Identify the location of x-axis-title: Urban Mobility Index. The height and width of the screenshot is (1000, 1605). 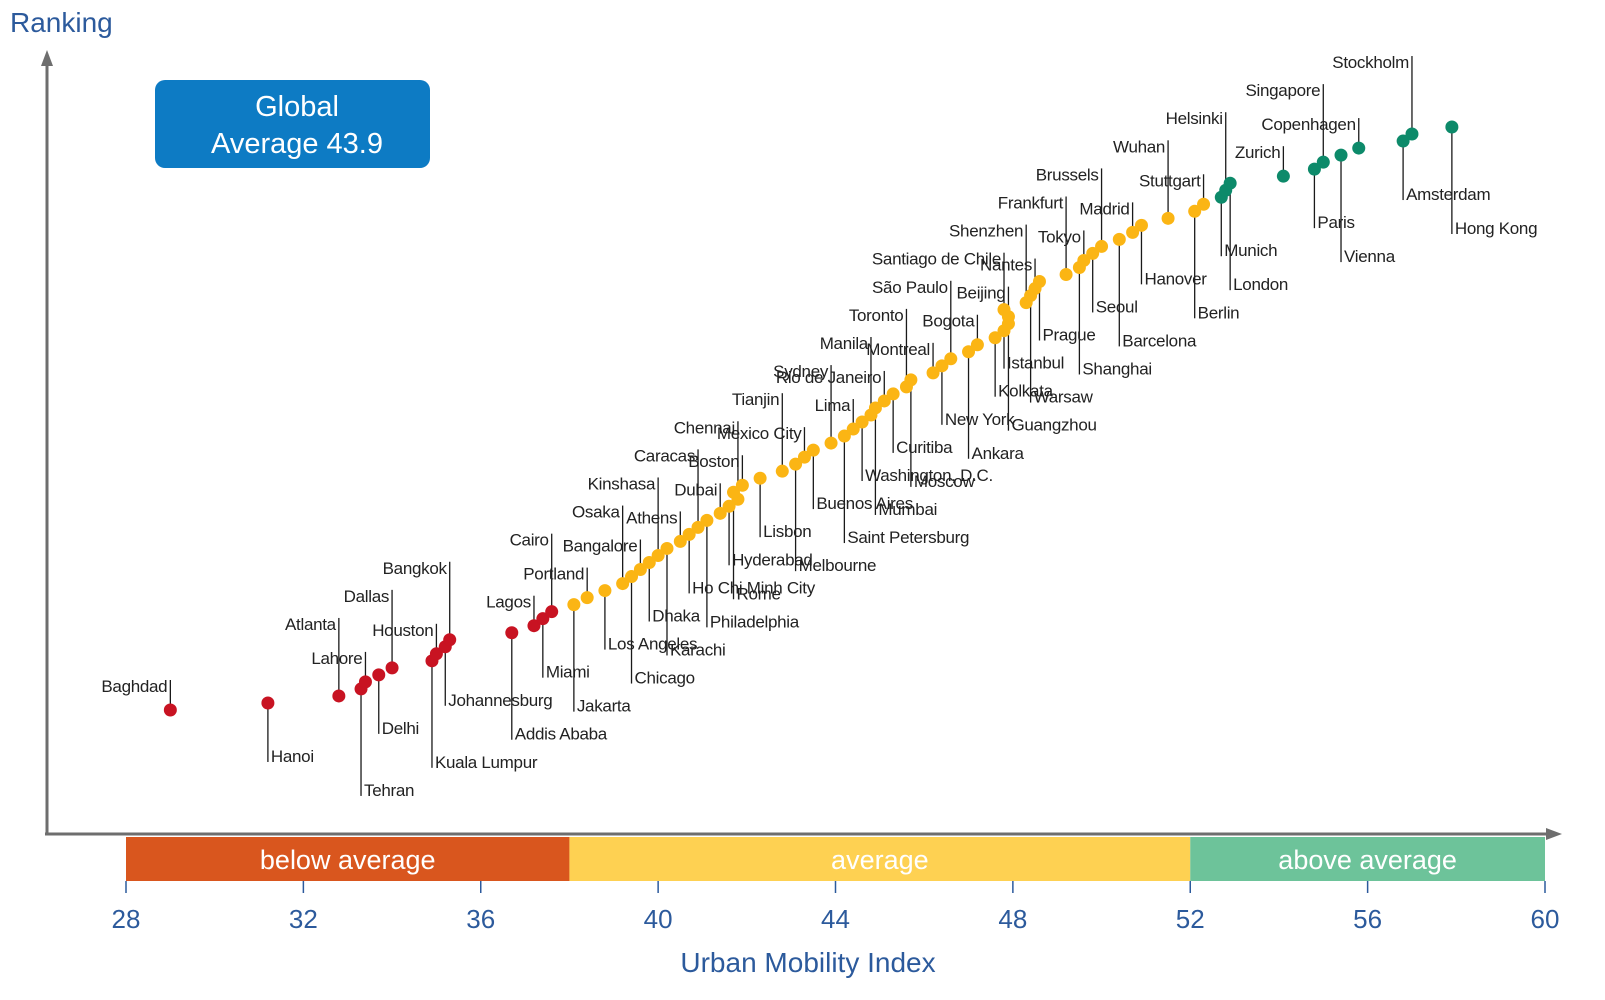
(807, 962).